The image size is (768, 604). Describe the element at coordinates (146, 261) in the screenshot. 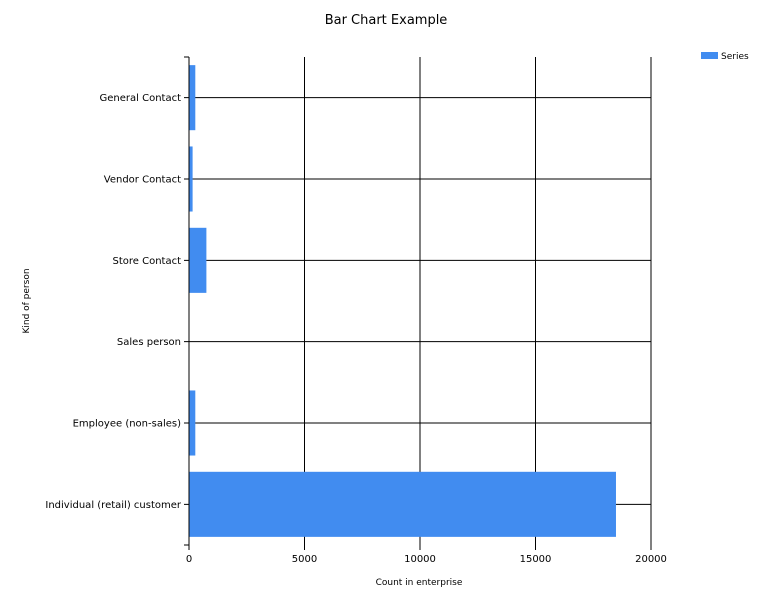

I see `y-tick-label: Store Contact` at that location.